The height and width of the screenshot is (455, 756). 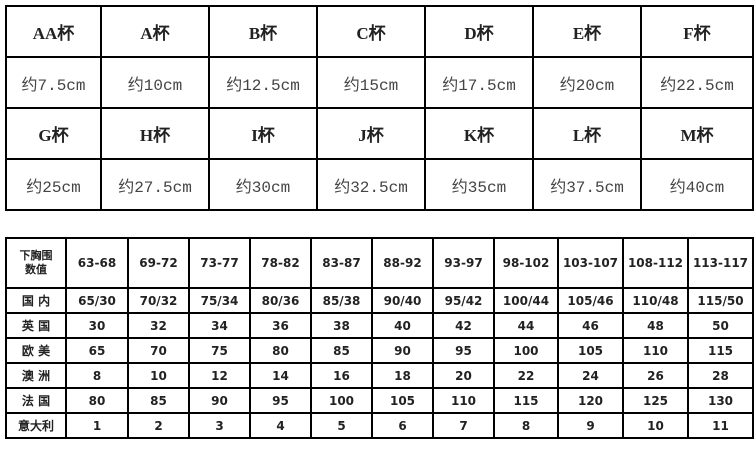 I want to click on cup-depth: 约7.5cm, so click(x=53, y=82).